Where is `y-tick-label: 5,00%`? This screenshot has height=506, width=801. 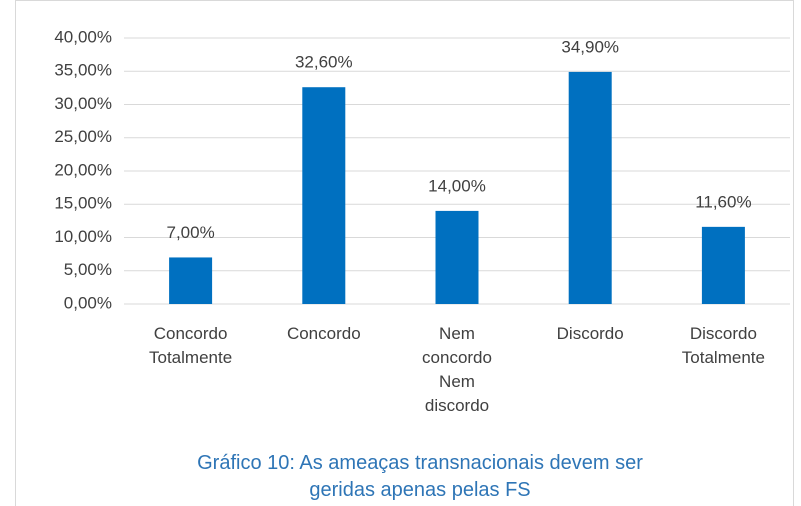
y-tick-label: 5,00% is located at coordinates (88, 269).